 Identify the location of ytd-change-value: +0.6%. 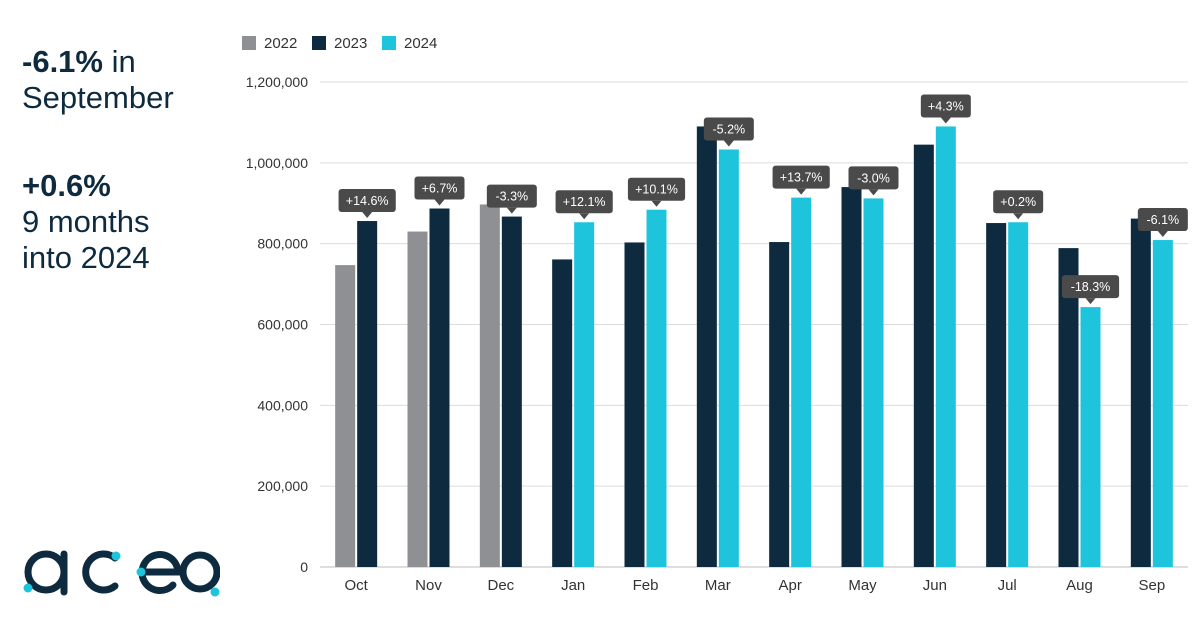
(66, 185).